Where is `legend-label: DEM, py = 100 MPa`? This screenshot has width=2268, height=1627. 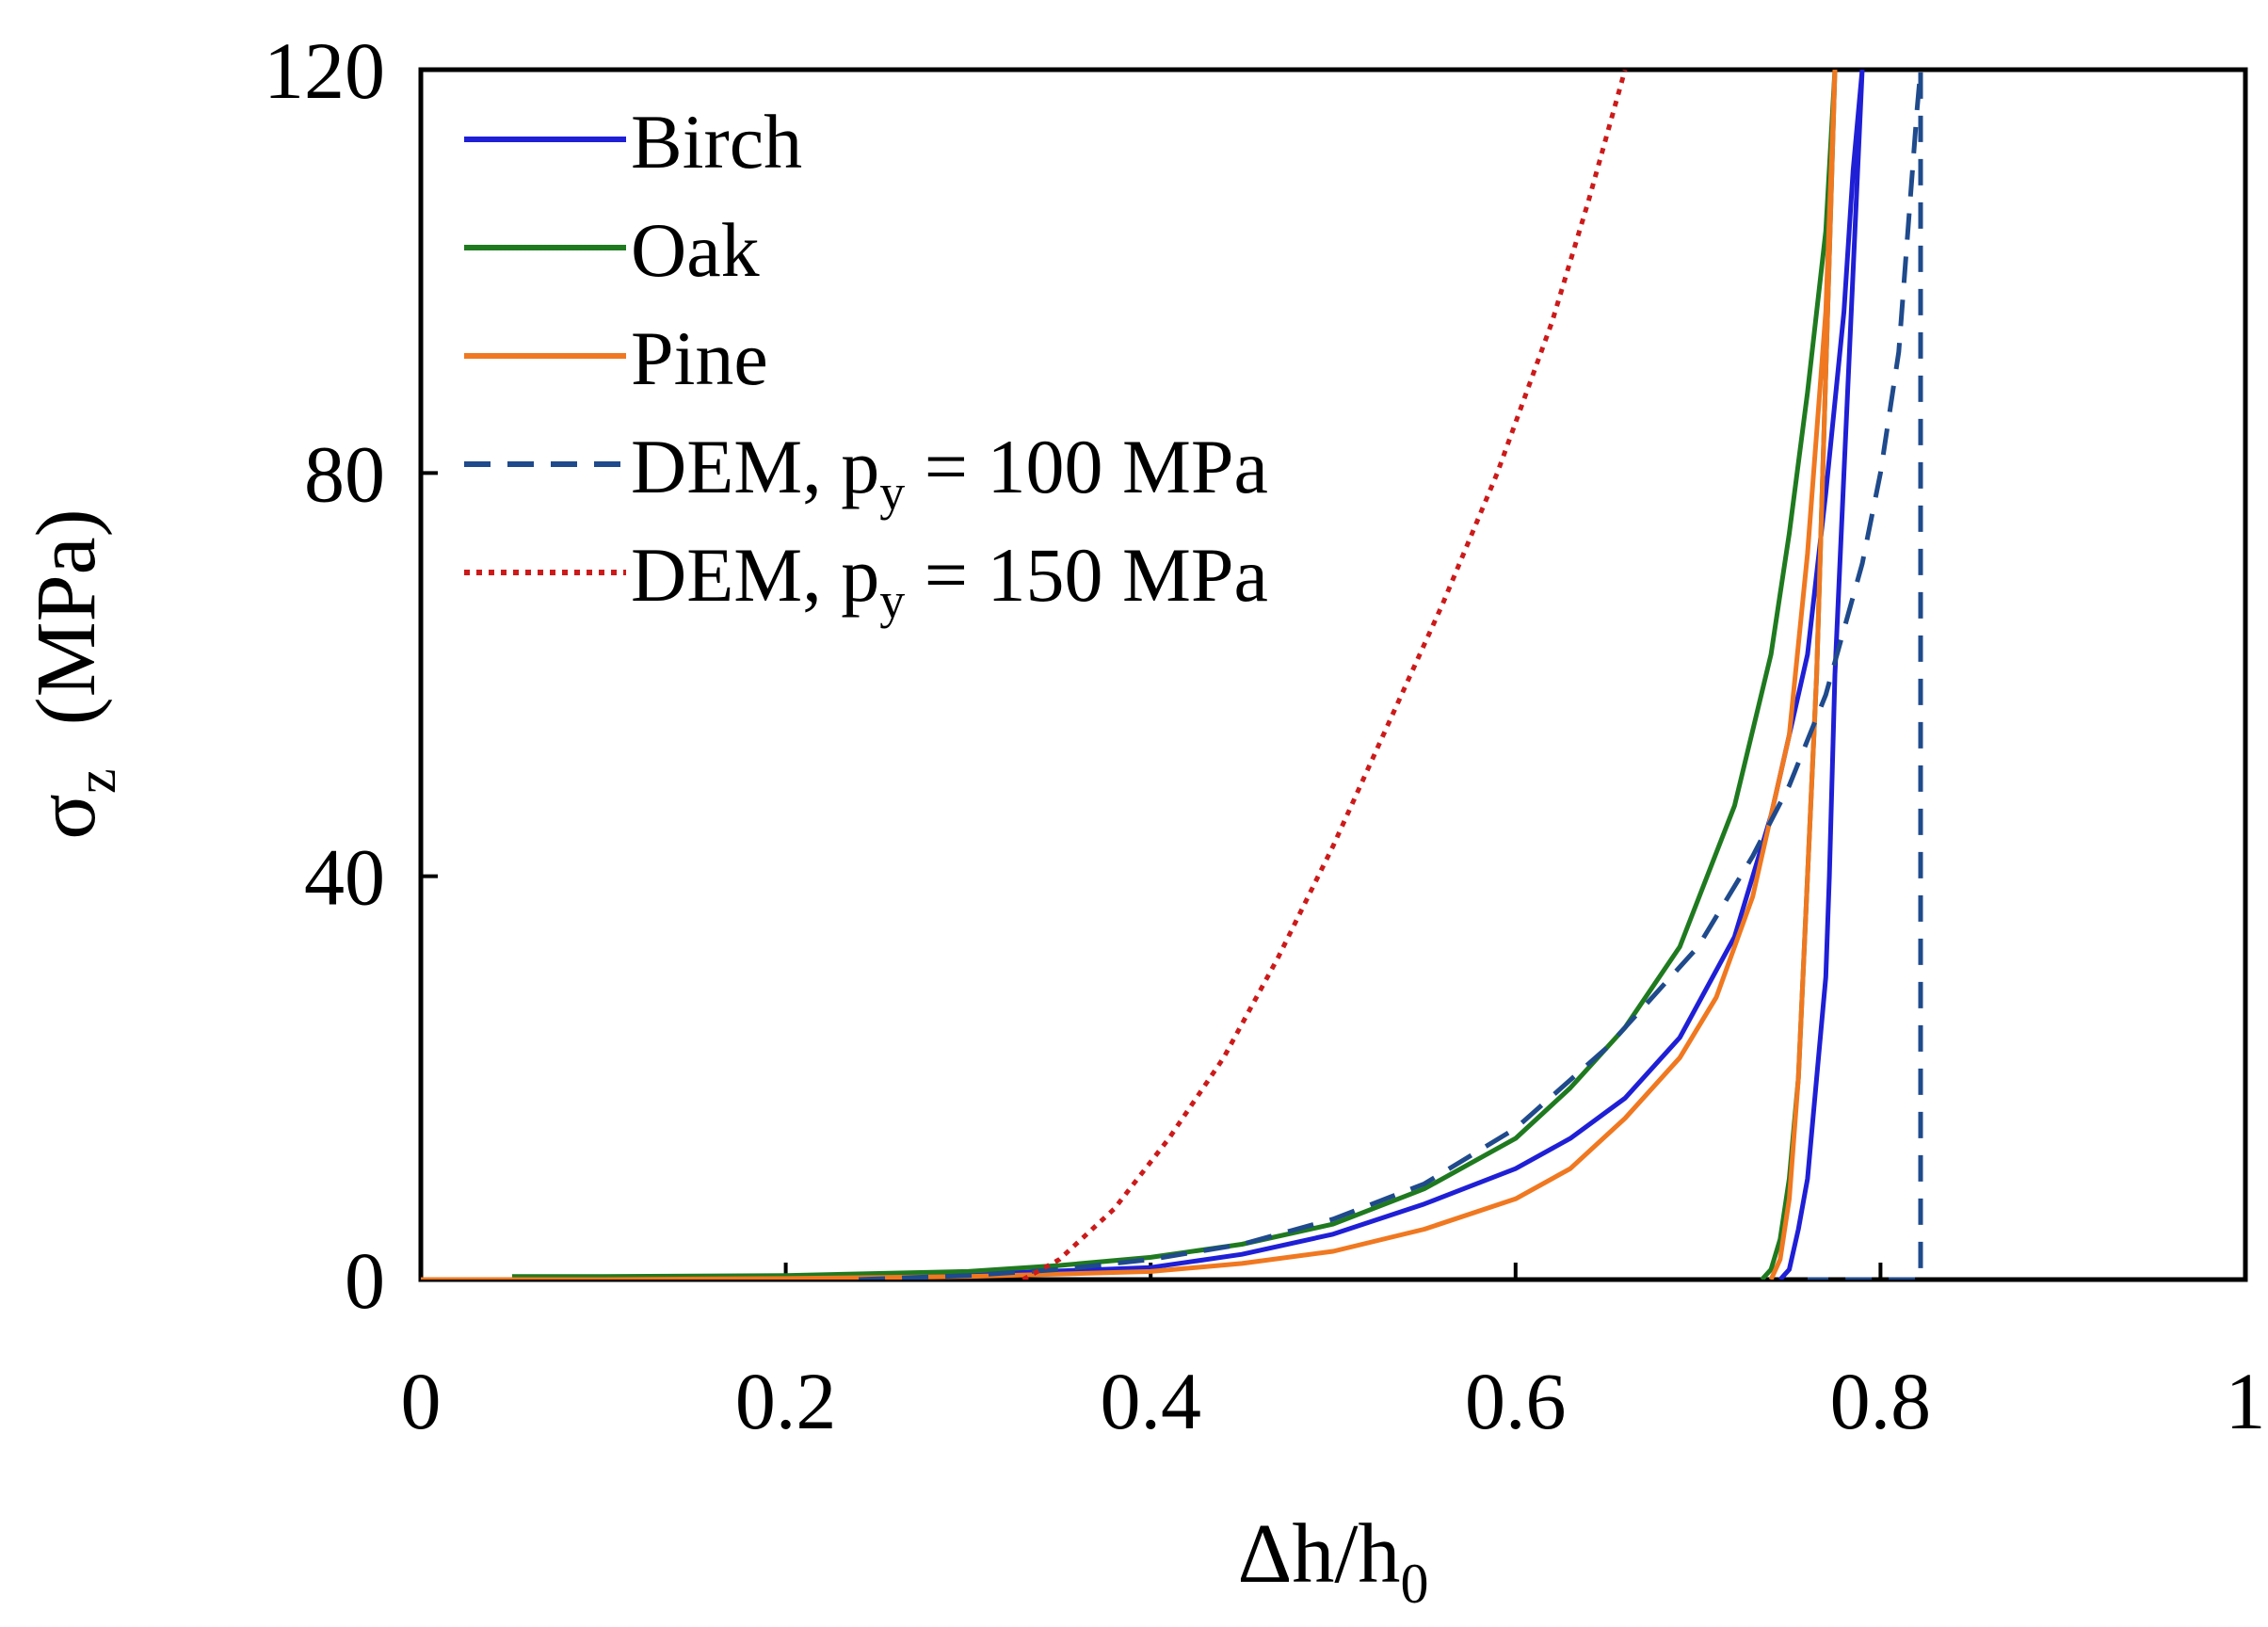
legend-label: DEM, py = 100 MPa is located at coordinates (949, 473).